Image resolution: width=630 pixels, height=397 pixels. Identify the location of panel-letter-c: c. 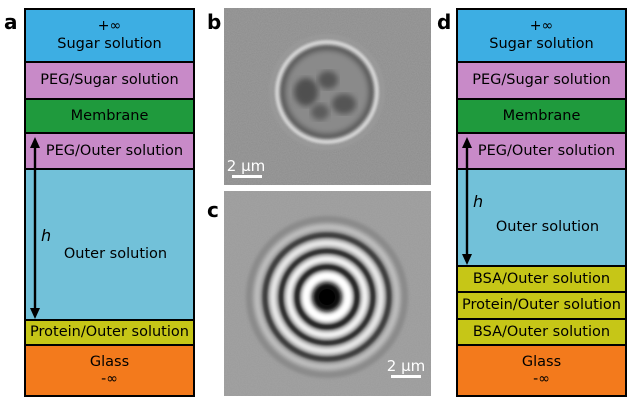
(213, 210).